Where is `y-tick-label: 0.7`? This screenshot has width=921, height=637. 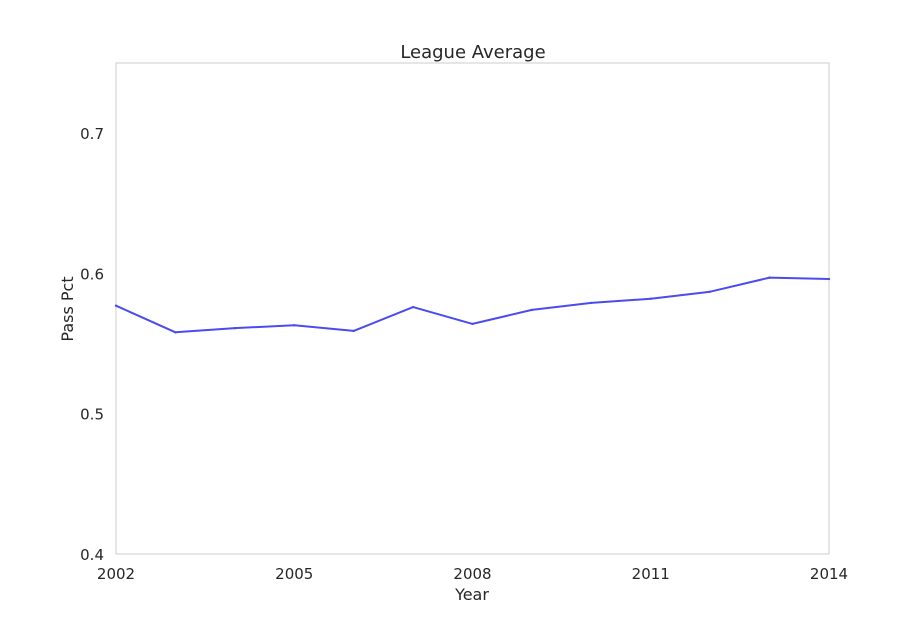
y-tick-label: 0.7 is located at coordinates (92, 134).